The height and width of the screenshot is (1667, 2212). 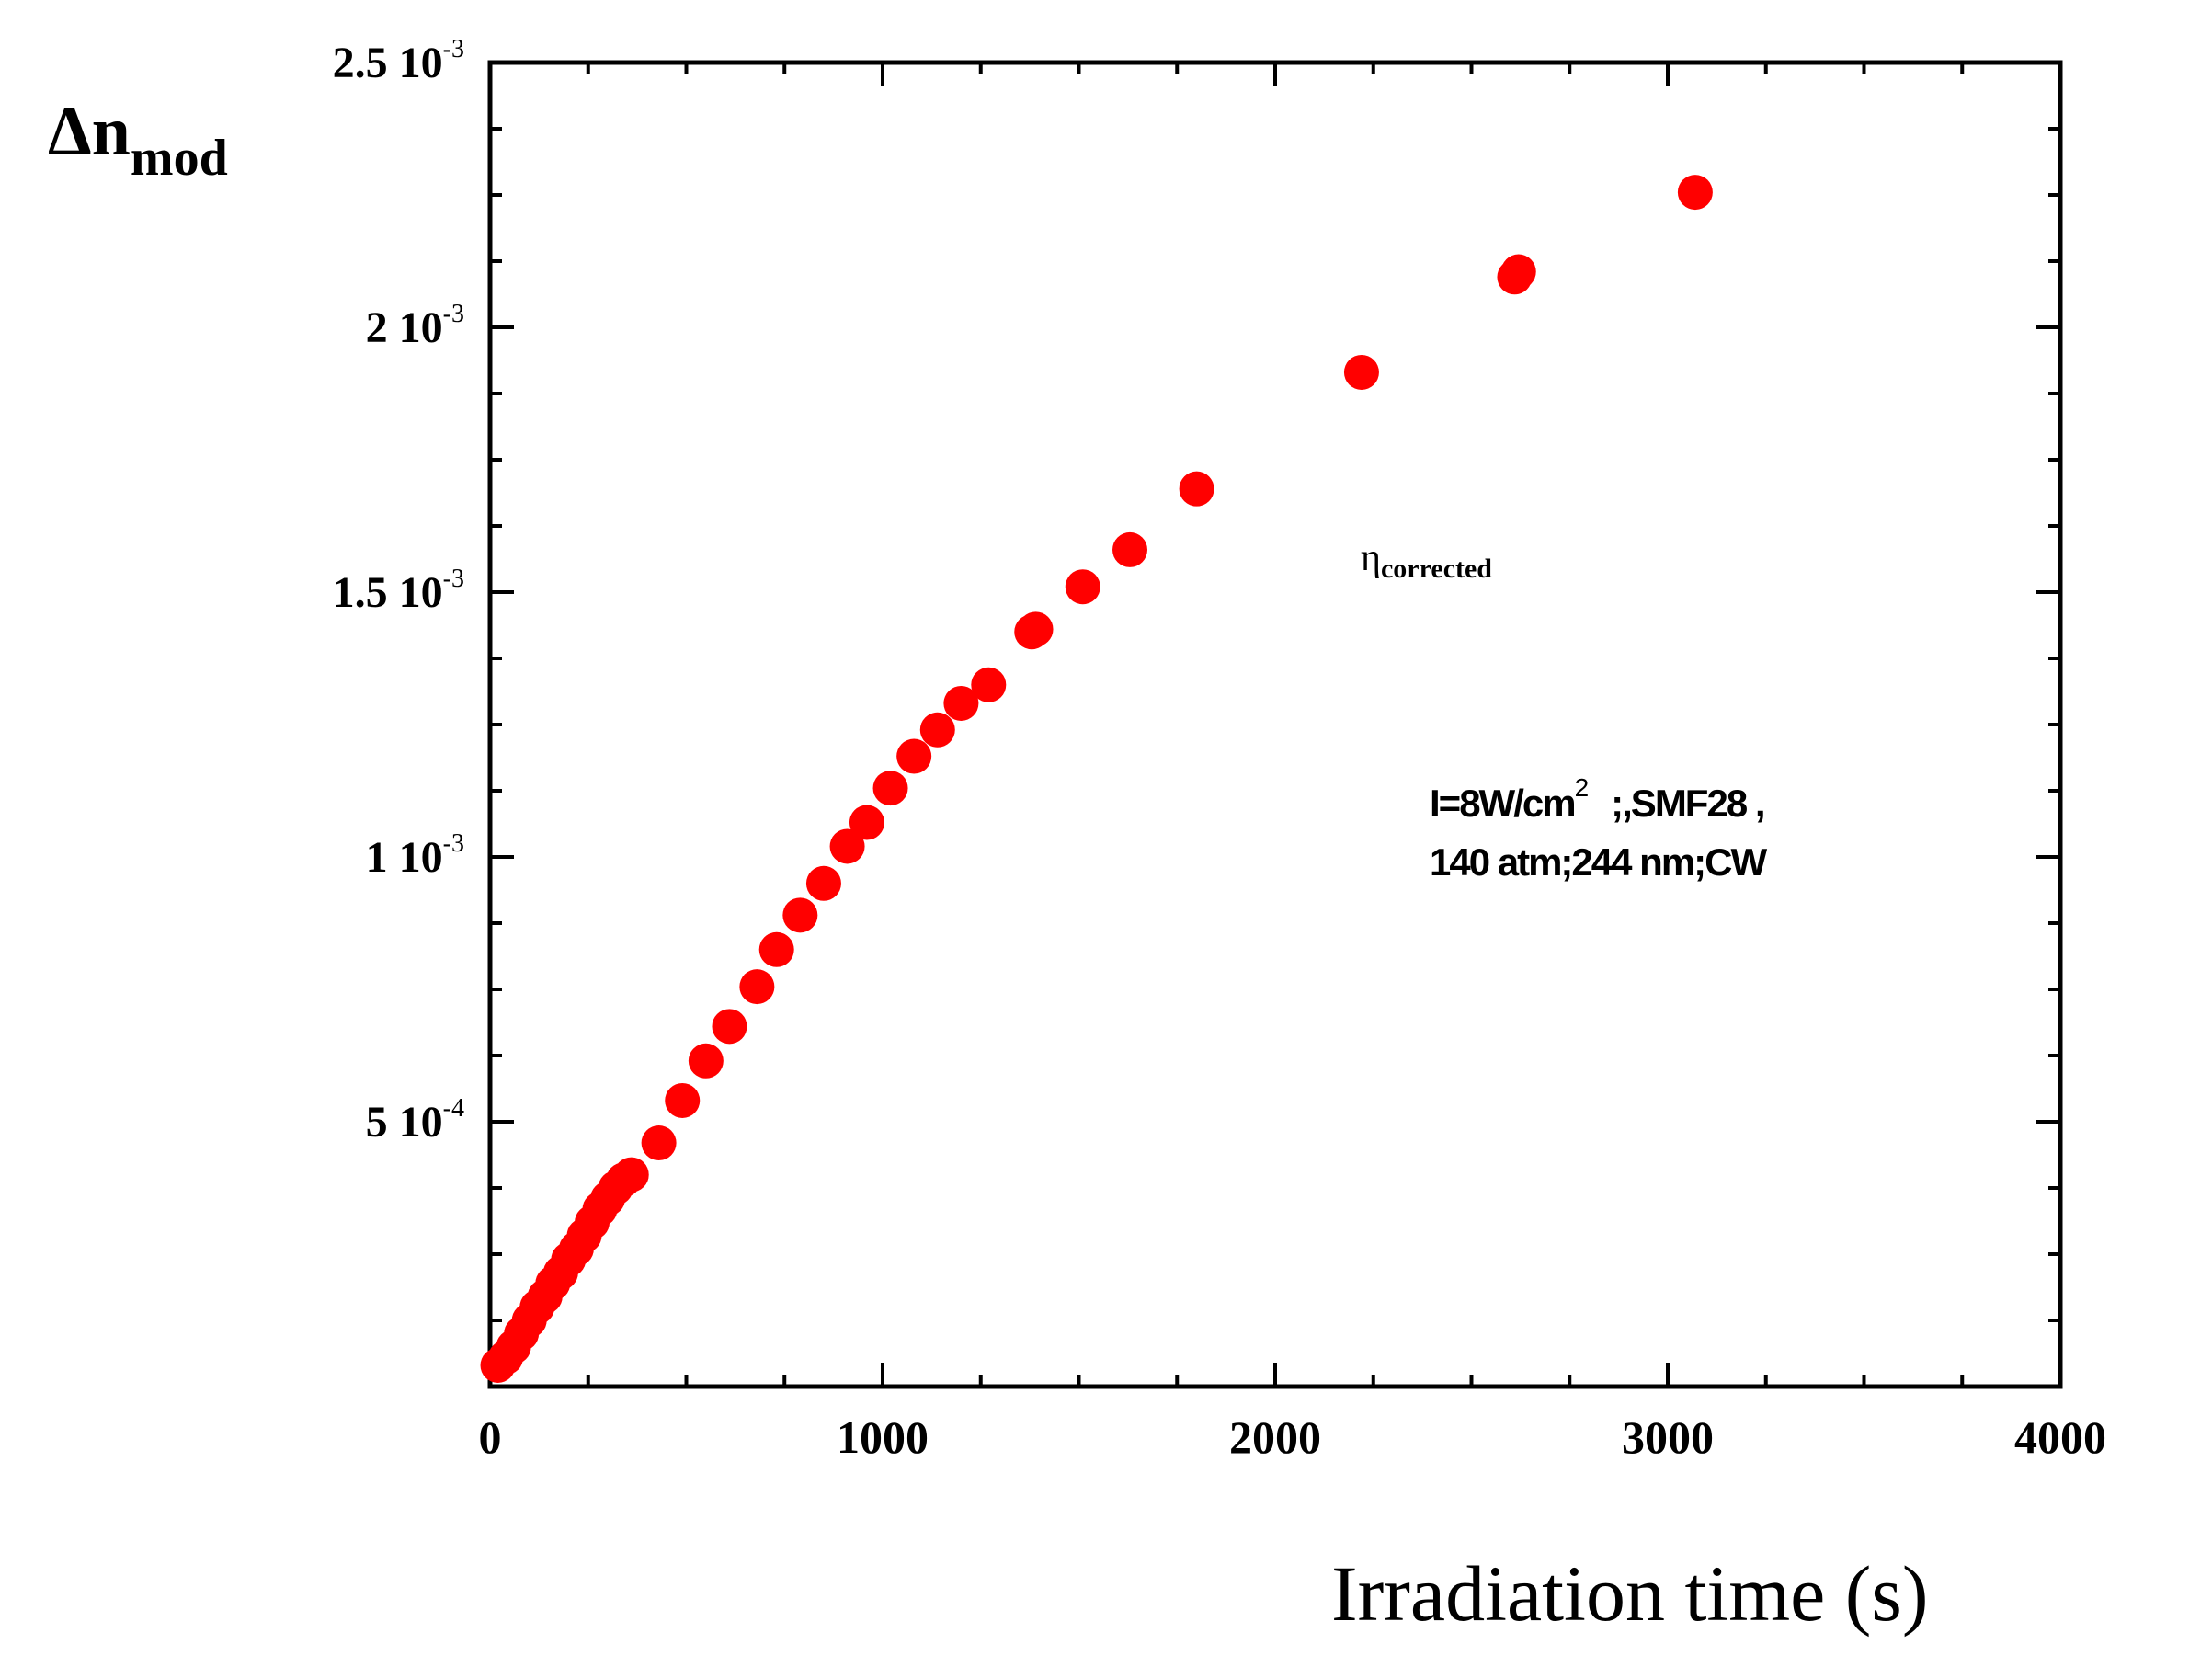 I want to click on eta-symbol: η, so click(x=1371, y=558).